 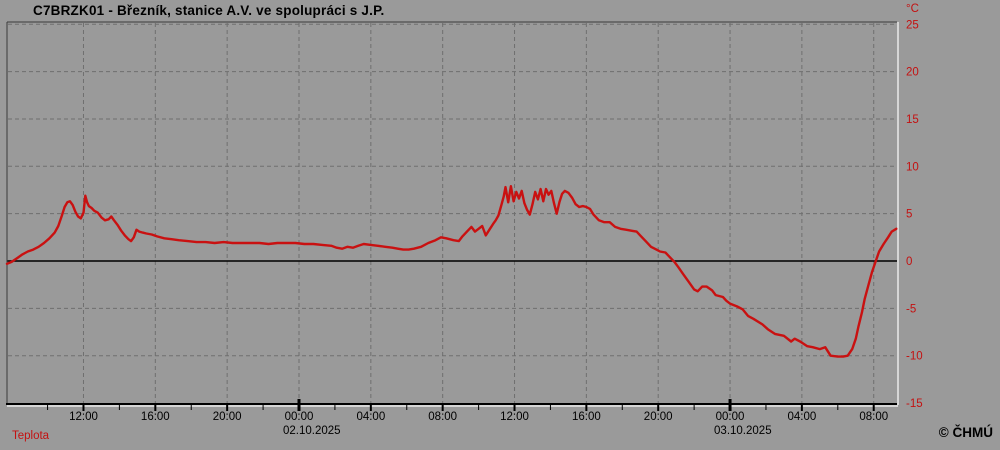 I want to click on y-tick-label: -10, so click(x=914, y=357).